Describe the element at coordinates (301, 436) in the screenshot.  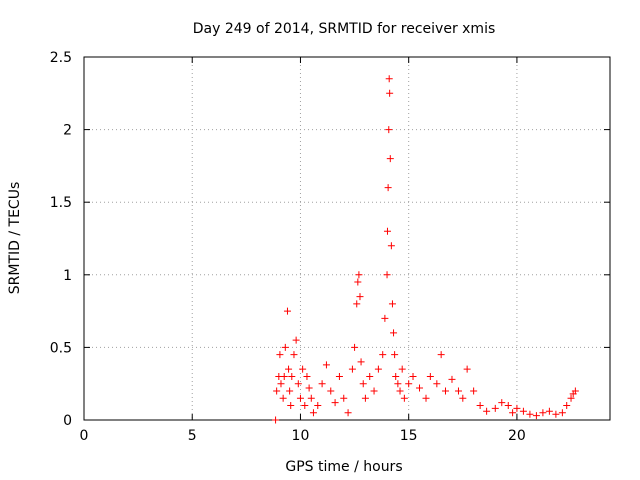
I see `x-tick-label: 10` at that location.